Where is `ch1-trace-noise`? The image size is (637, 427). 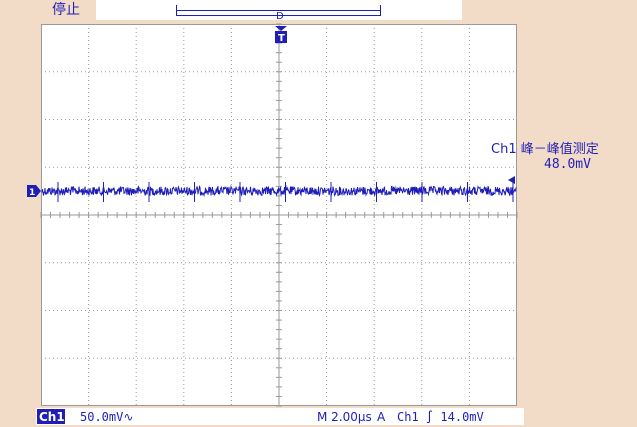 ch1-trace-noise is located at coordinates (279, 191).